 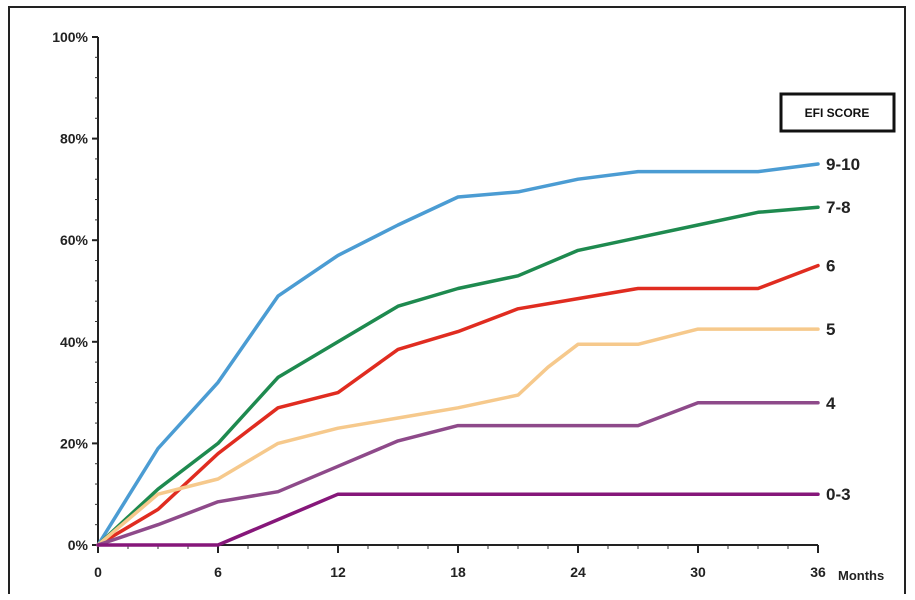 I want to click on x-tick-label: 24, so click(x=578, y=572).